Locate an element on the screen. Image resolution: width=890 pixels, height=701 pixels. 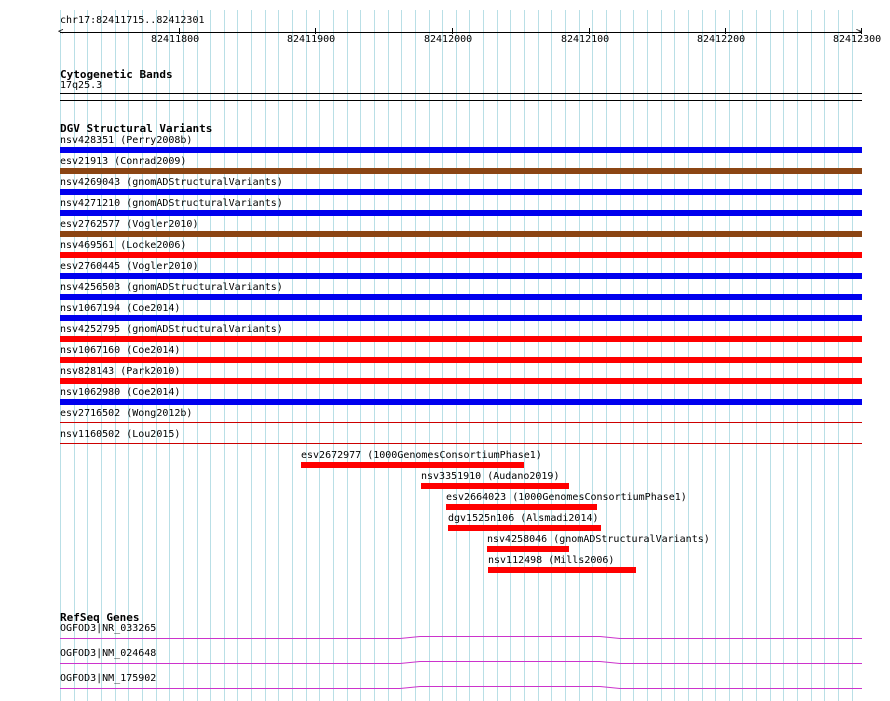
dgv-feature-label: nsv1067160 (Coe2014) is located at coordinates (120, 350).